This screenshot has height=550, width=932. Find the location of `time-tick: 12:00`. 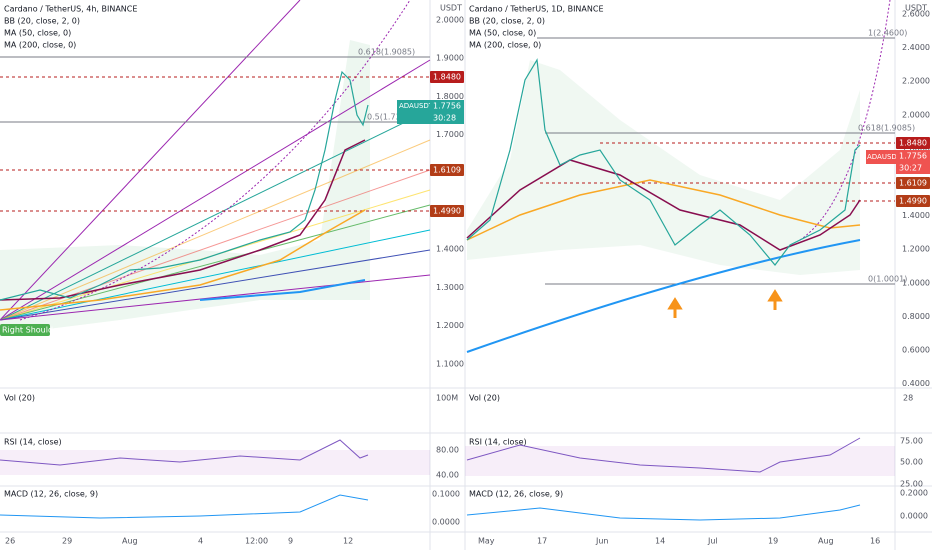

time-tick: 12:00 is located at coordinates (256, 541).